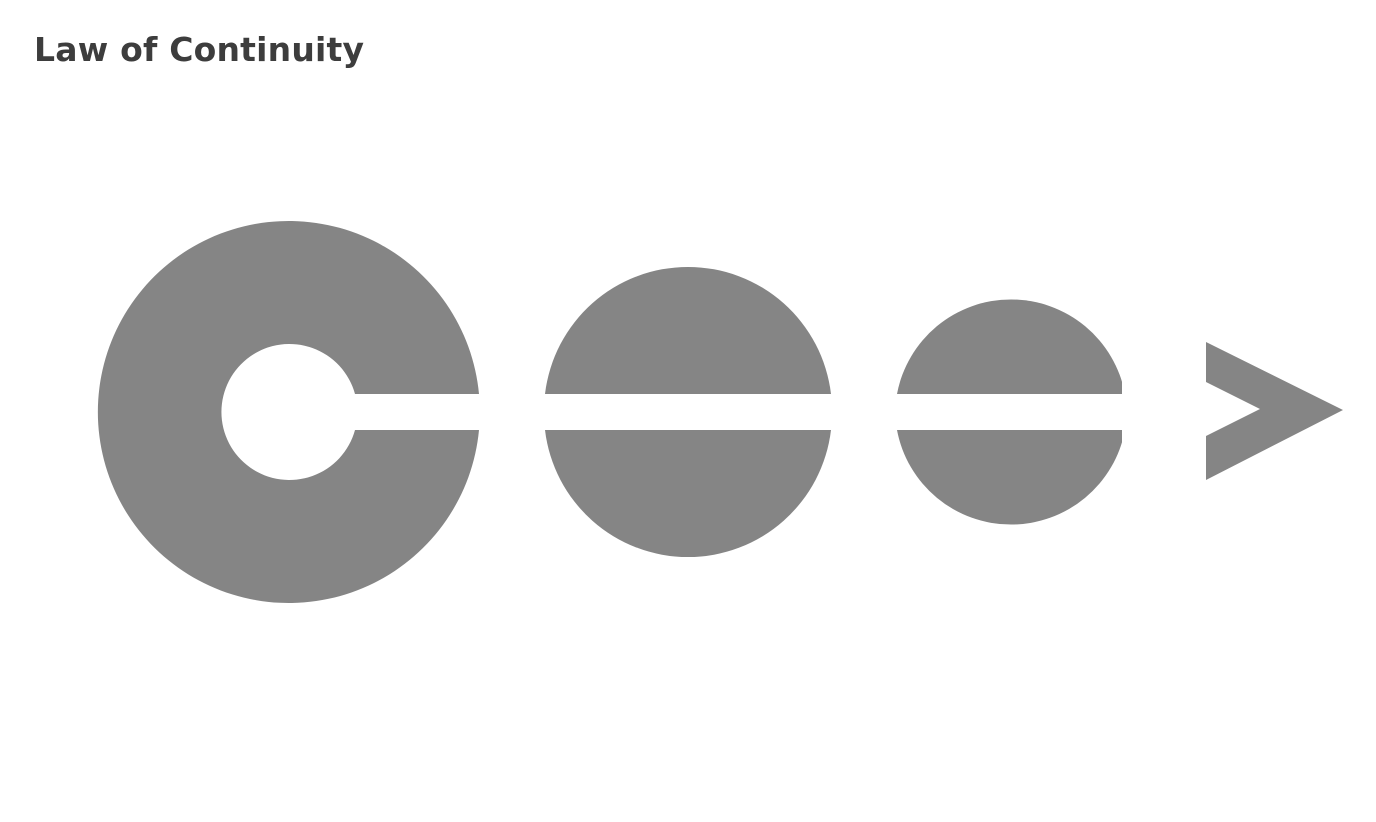  I want to click on ring-shape, so click(288, 412).